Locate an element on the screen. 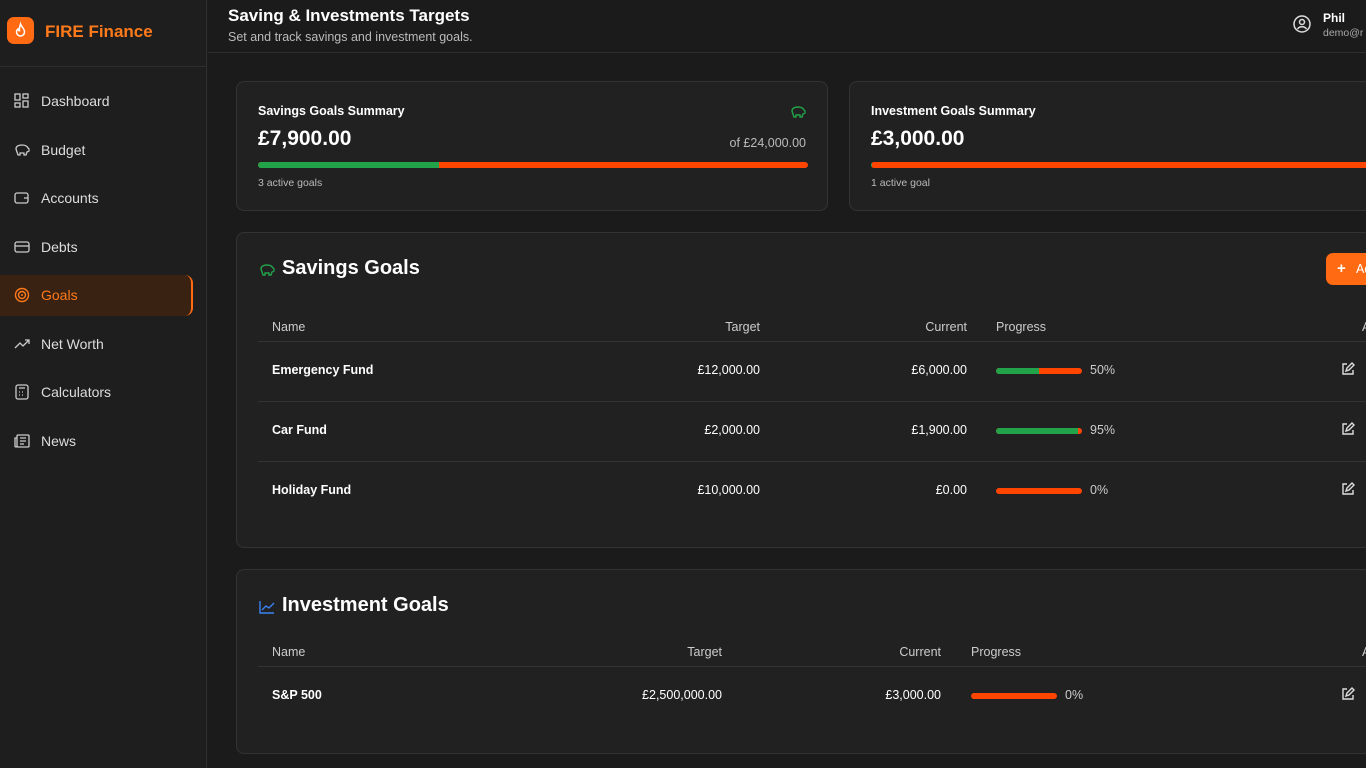  user-icon is located at coordinates (1302, 24).